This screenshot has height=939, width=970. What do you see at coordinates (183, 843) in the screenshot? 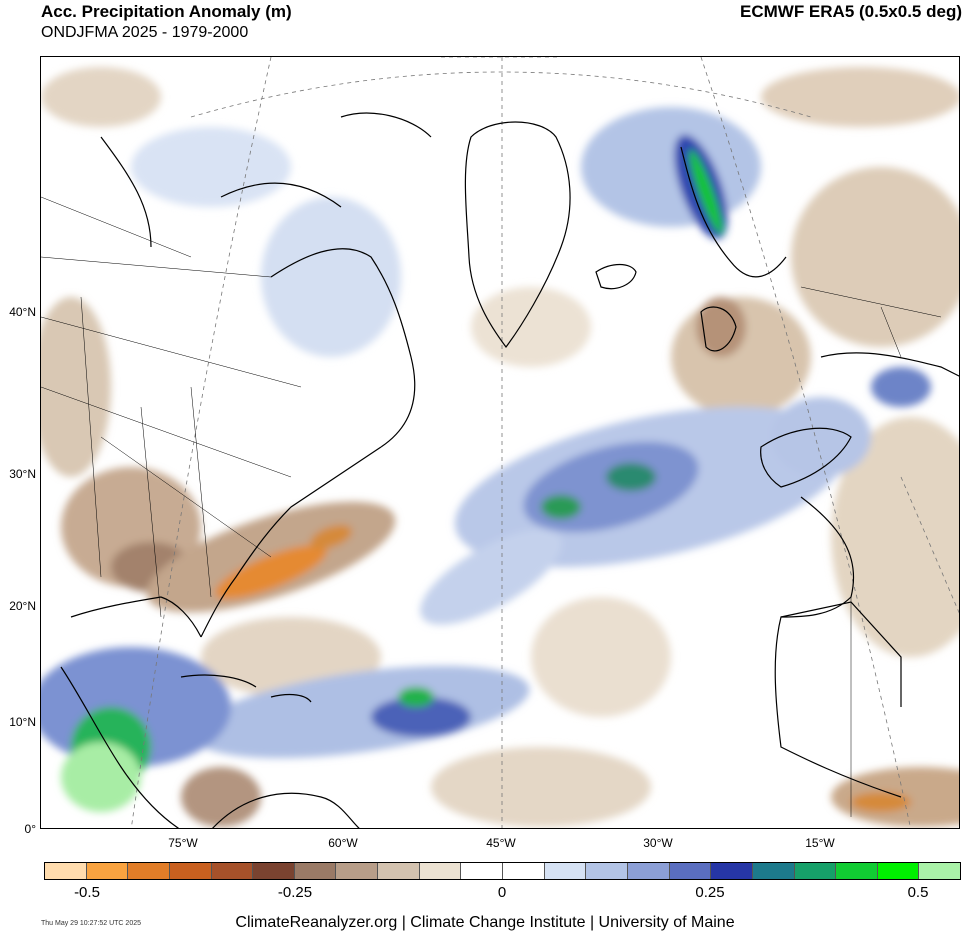
I see `lon-label-75w: 75°W` at bounding box center [183, 843].